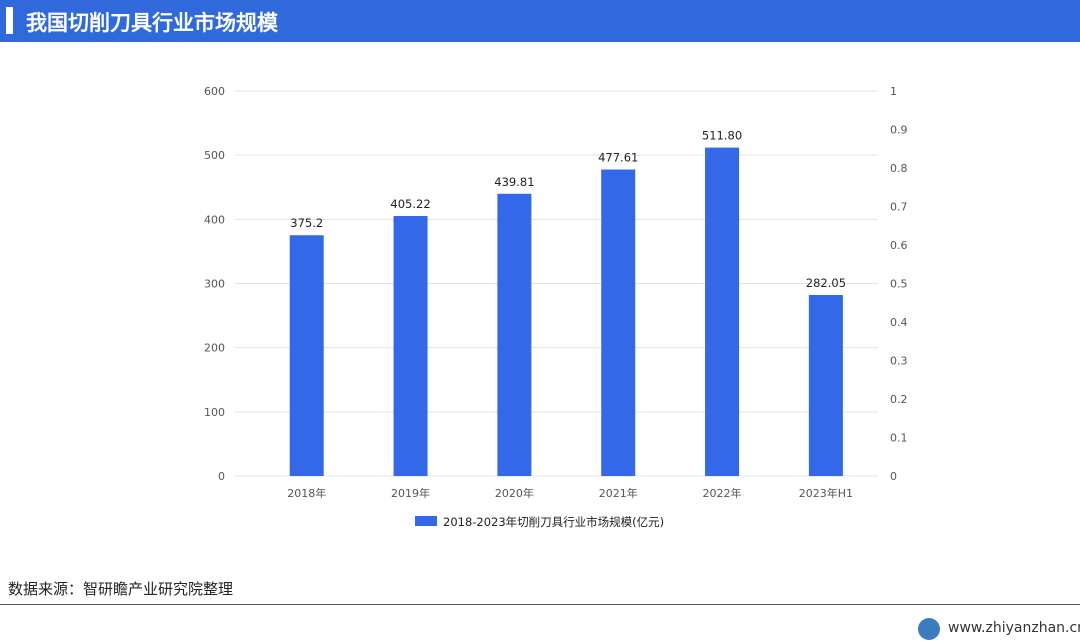 The height and width of the screenshot is (644, 1080). I want to click on y2-tick-label: 0.4, so click(899, 322).